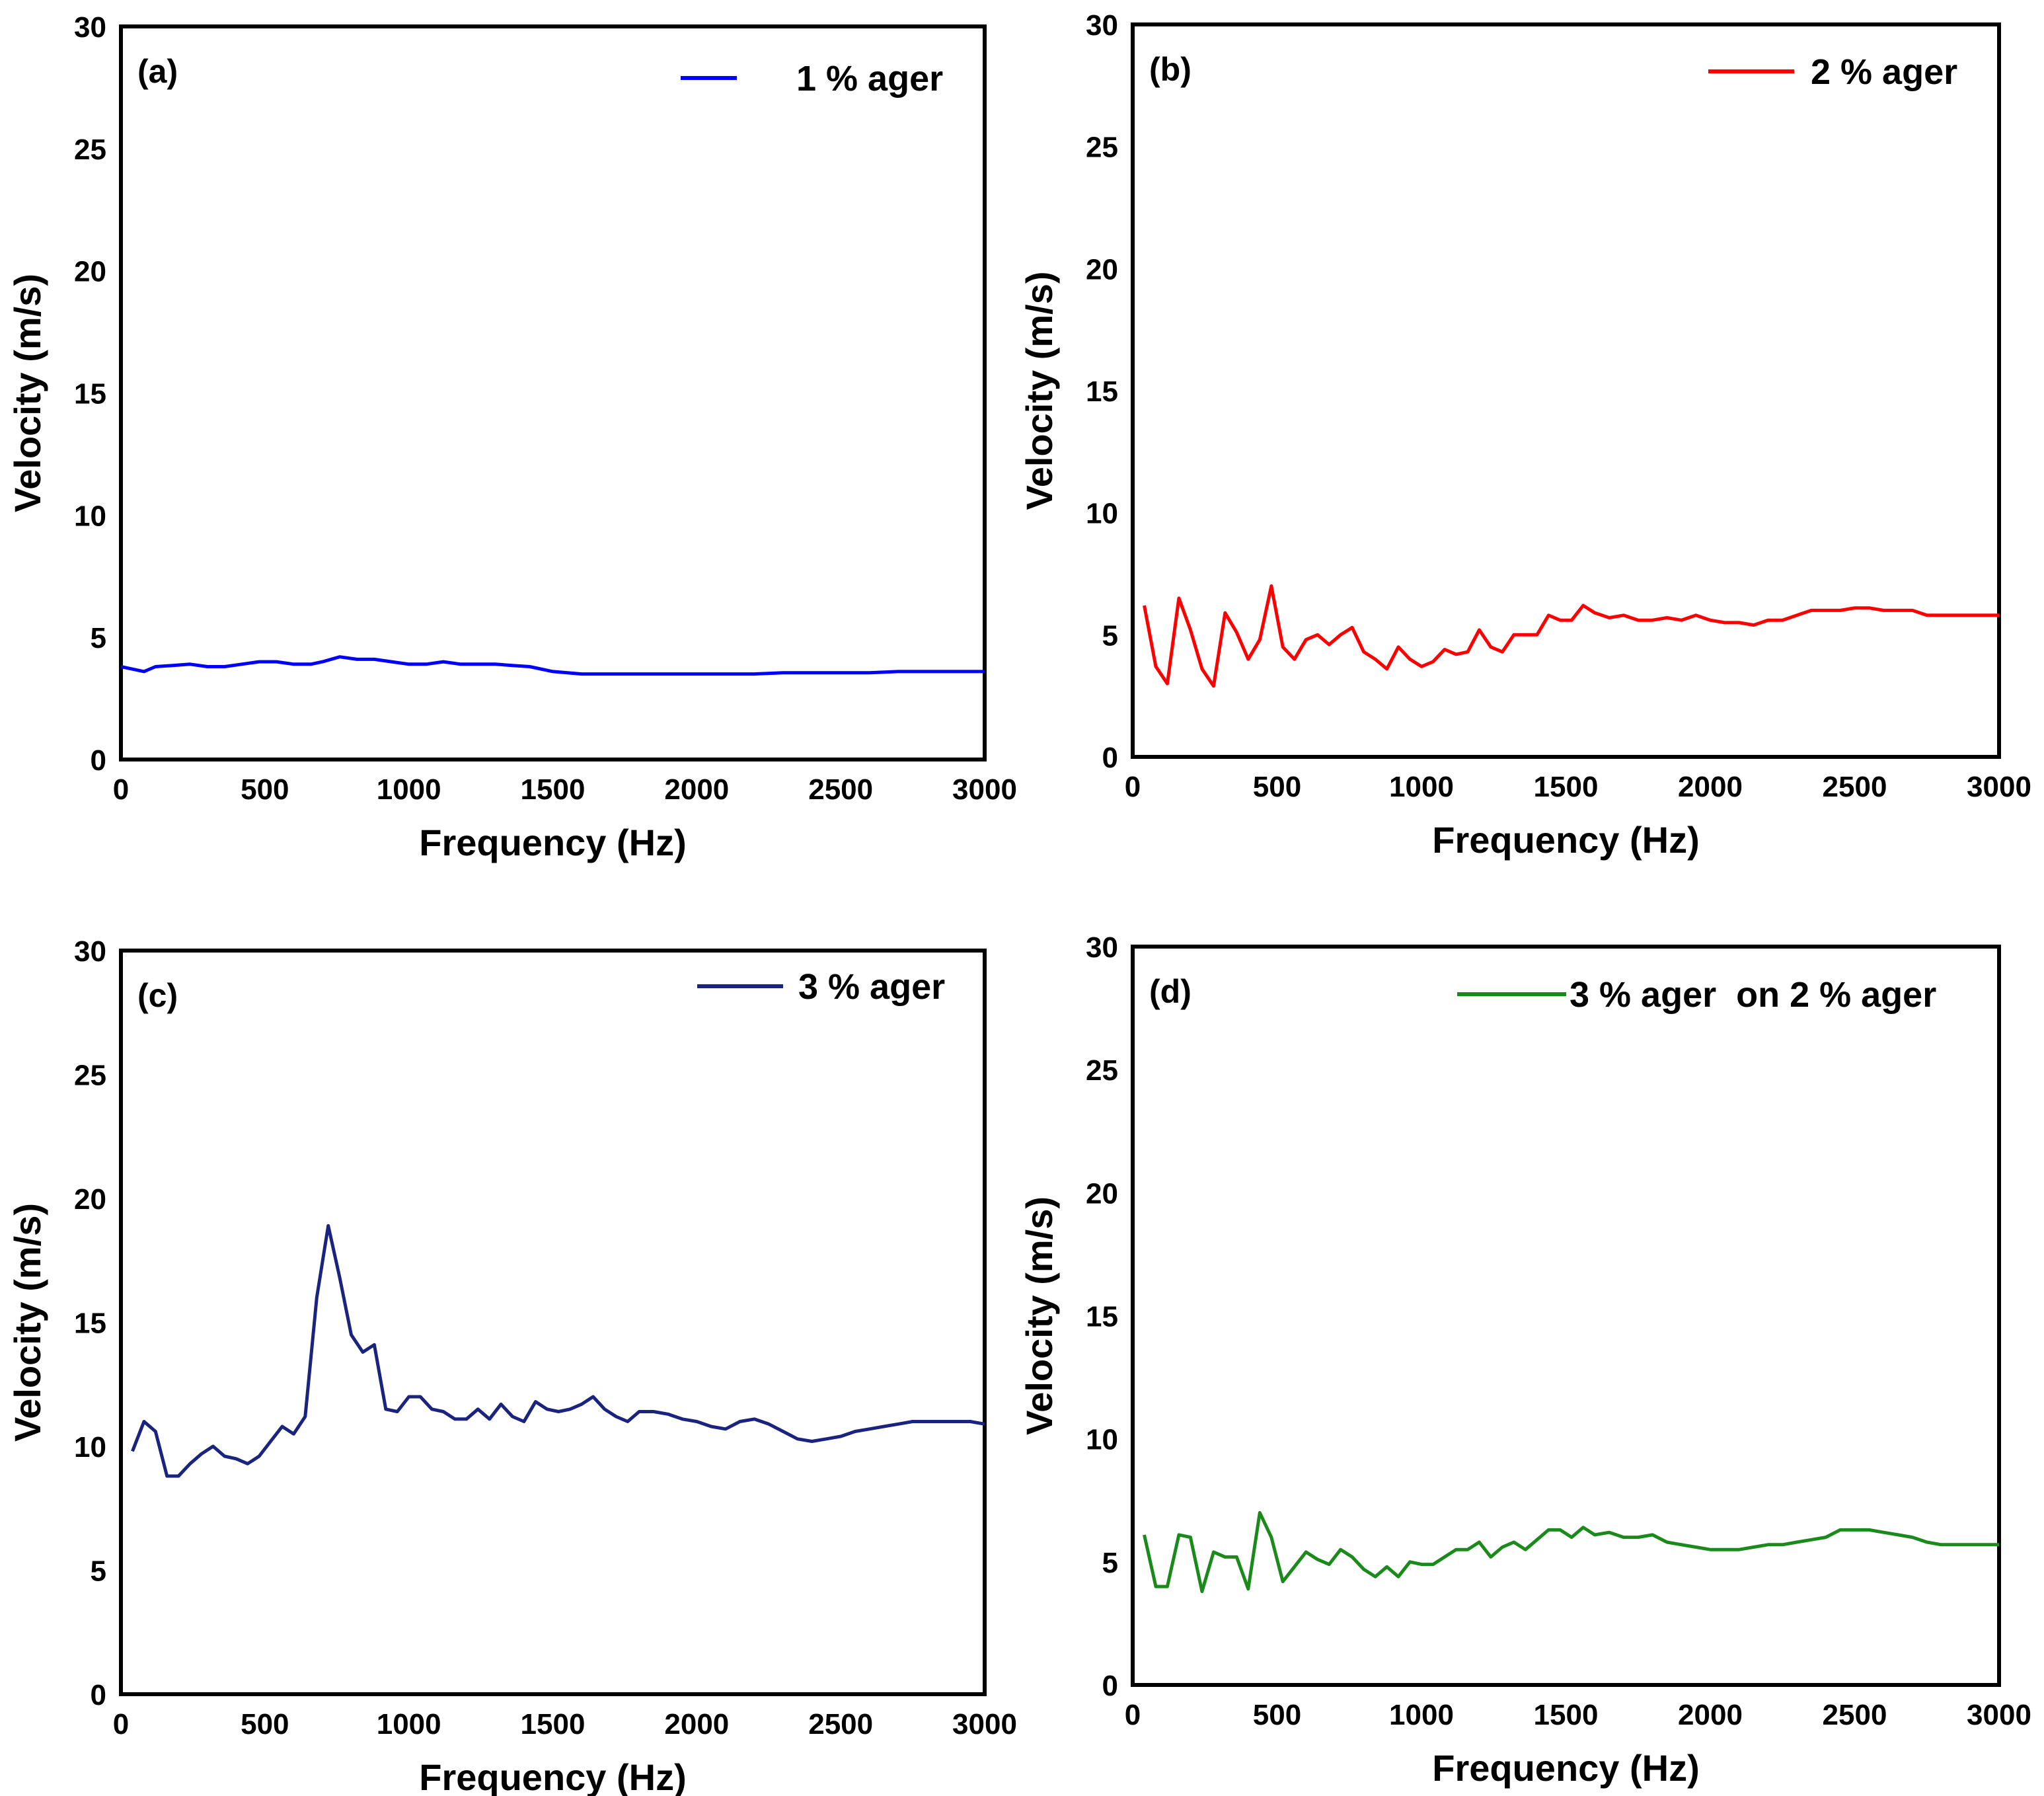 The image size is (2044, 1796). I want to click on legend-label: 1 % ager, so click(869, 78).